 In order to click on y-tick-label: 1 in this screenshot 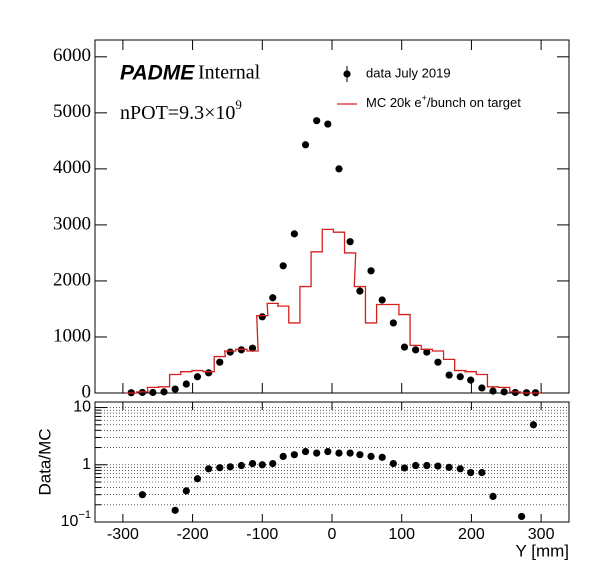, I will do `click(86, 464)`.